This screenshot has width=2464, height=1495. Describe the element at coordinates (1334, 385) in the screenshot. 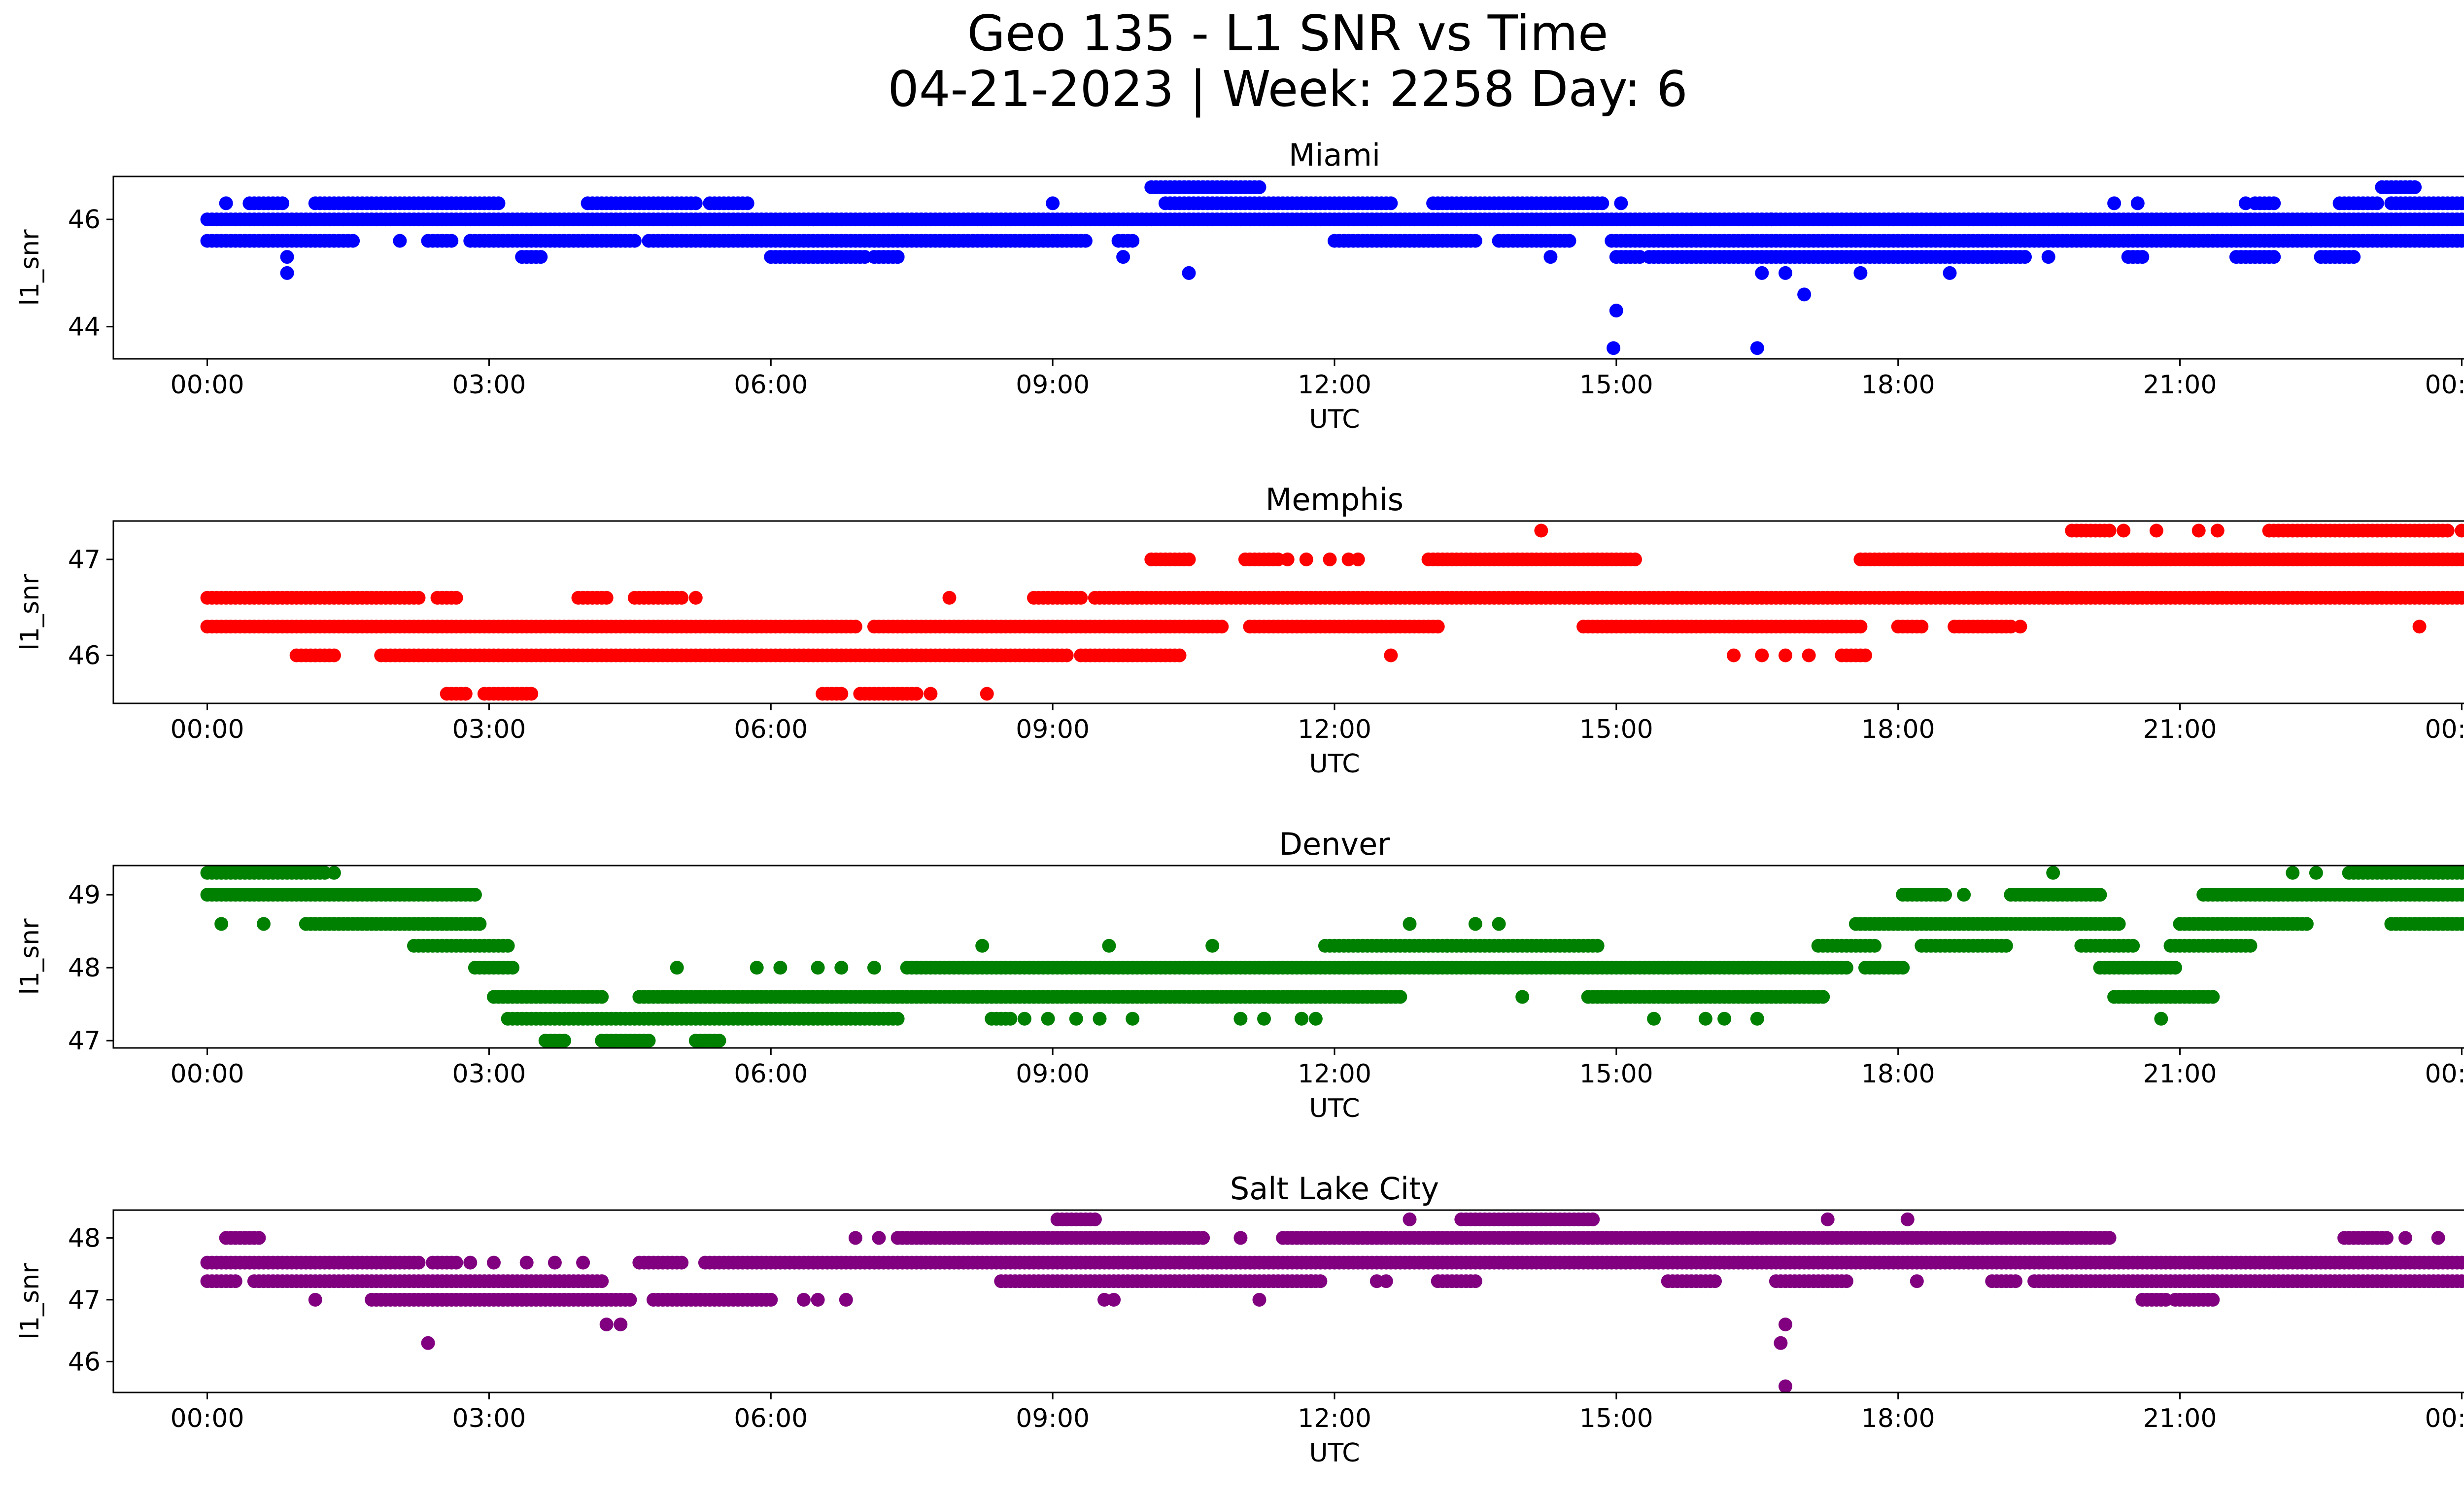

I see `x-tick-label: 12:00` at that location.